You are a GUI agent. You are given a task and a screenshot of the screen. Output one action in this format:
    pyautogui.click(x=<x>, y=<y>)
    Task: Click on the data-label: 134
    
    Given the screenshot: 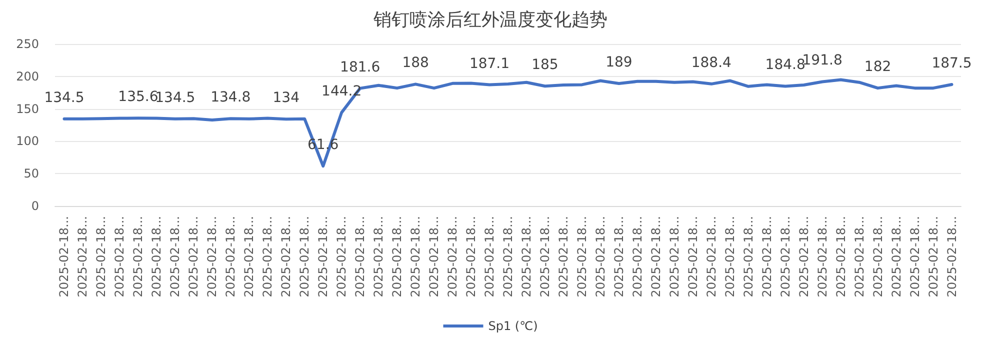 What is the action you would take?
    pyautogui.click(x=286, y=98)
    